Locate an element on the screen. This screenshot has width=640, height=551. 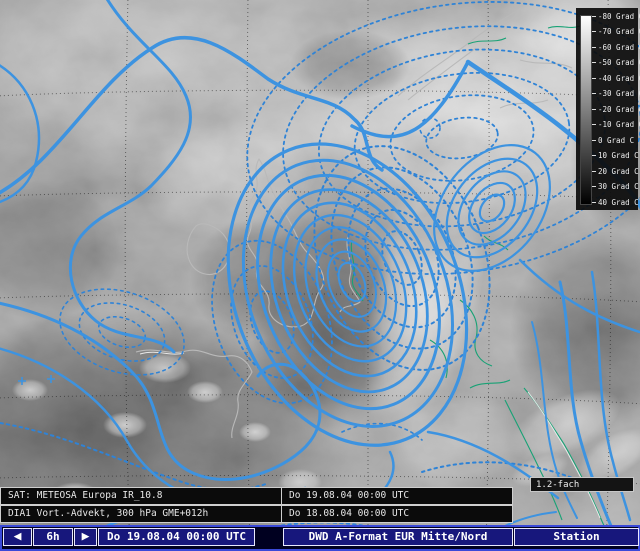
legend-entry: -10 Grad C is located at coordinates (616, 124).